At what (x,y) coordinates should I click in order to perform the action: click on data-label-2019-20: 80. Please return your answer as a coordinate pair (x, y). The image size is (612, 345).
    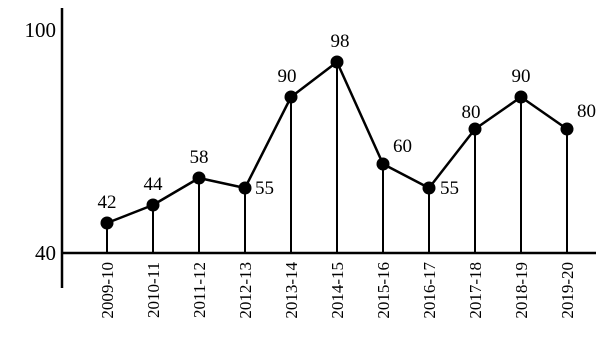
    Looking at the image, I should click on (586, 111).